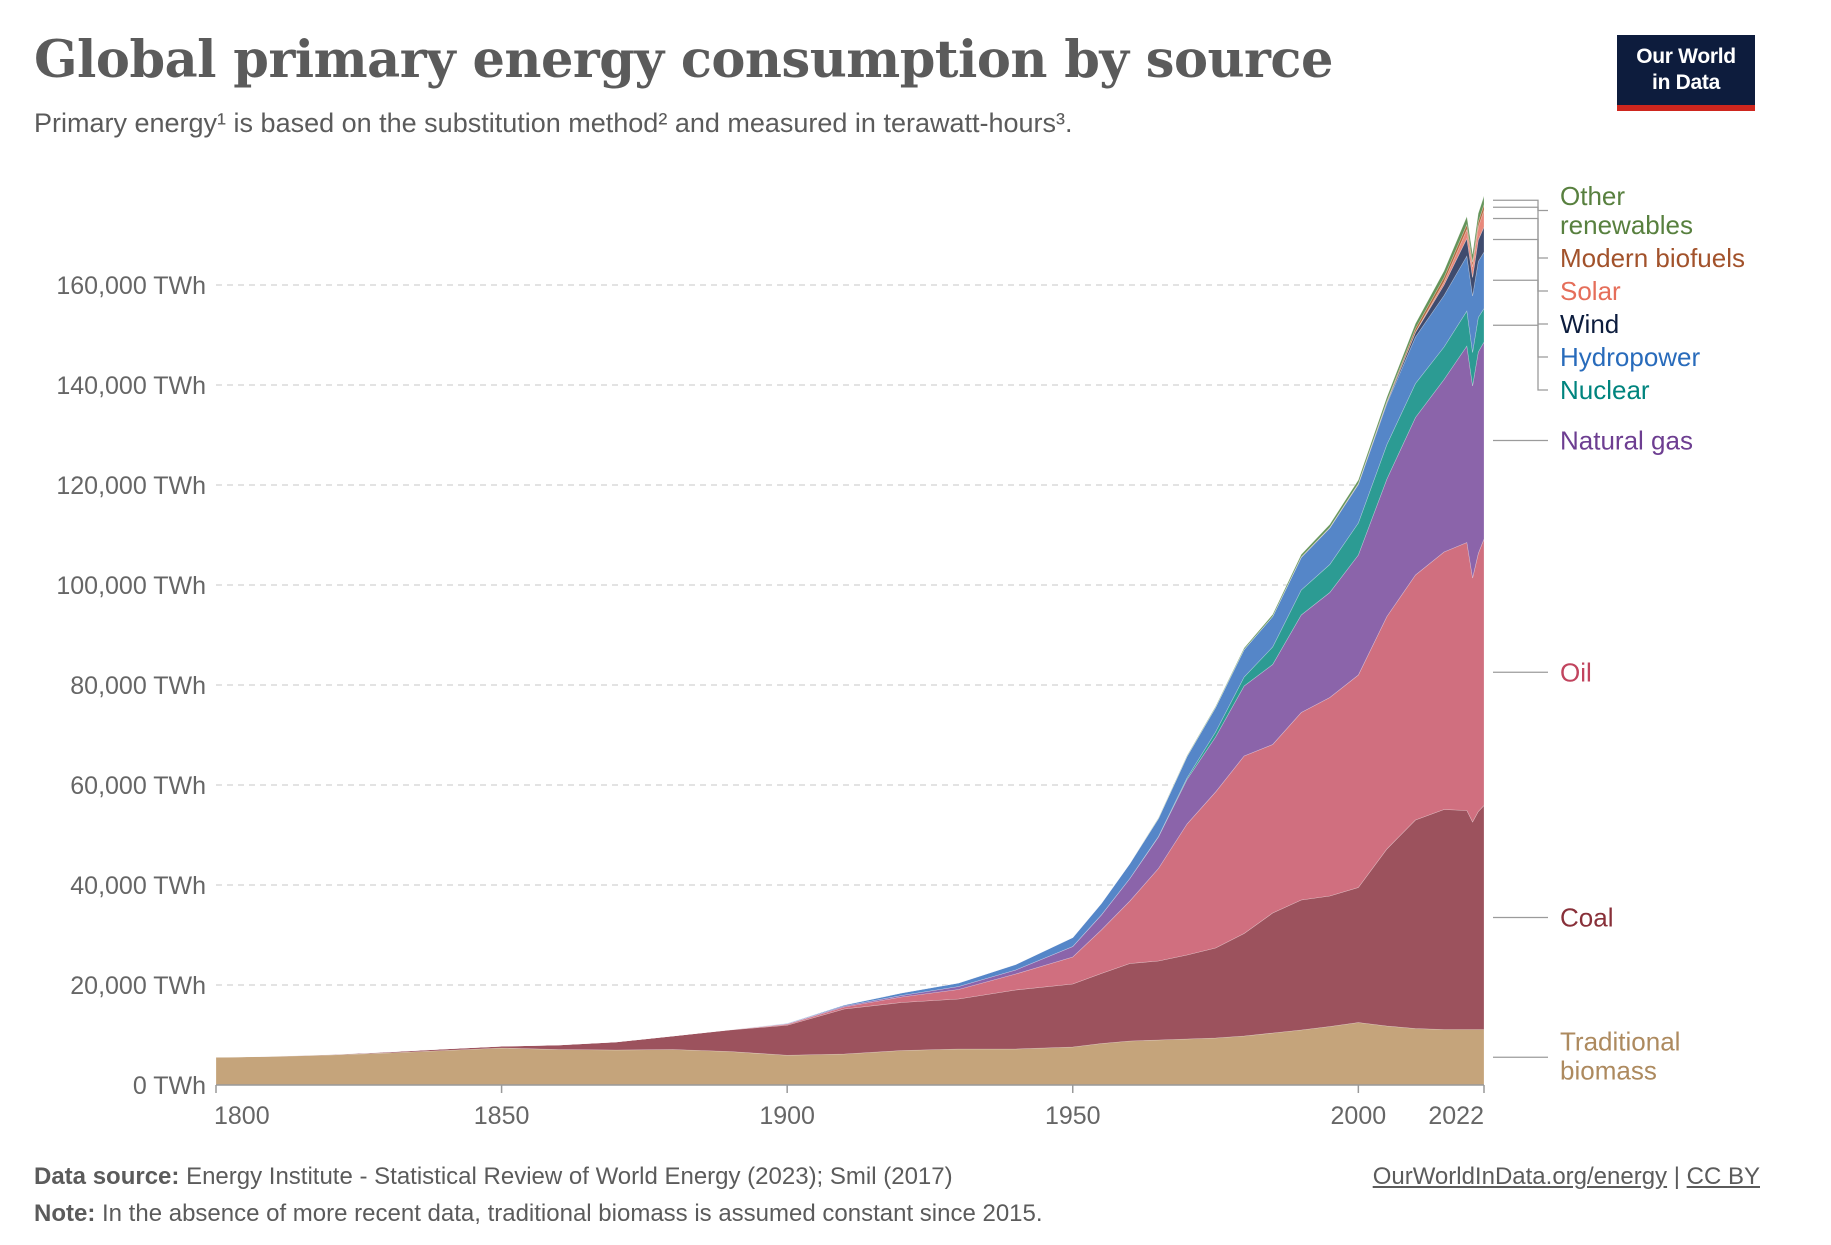  What do you see at coordinates (1520, 1176) in the screenshot?
I see `source-link: OurWorldInData.org/energy` at bounding box center [1520, 1176].